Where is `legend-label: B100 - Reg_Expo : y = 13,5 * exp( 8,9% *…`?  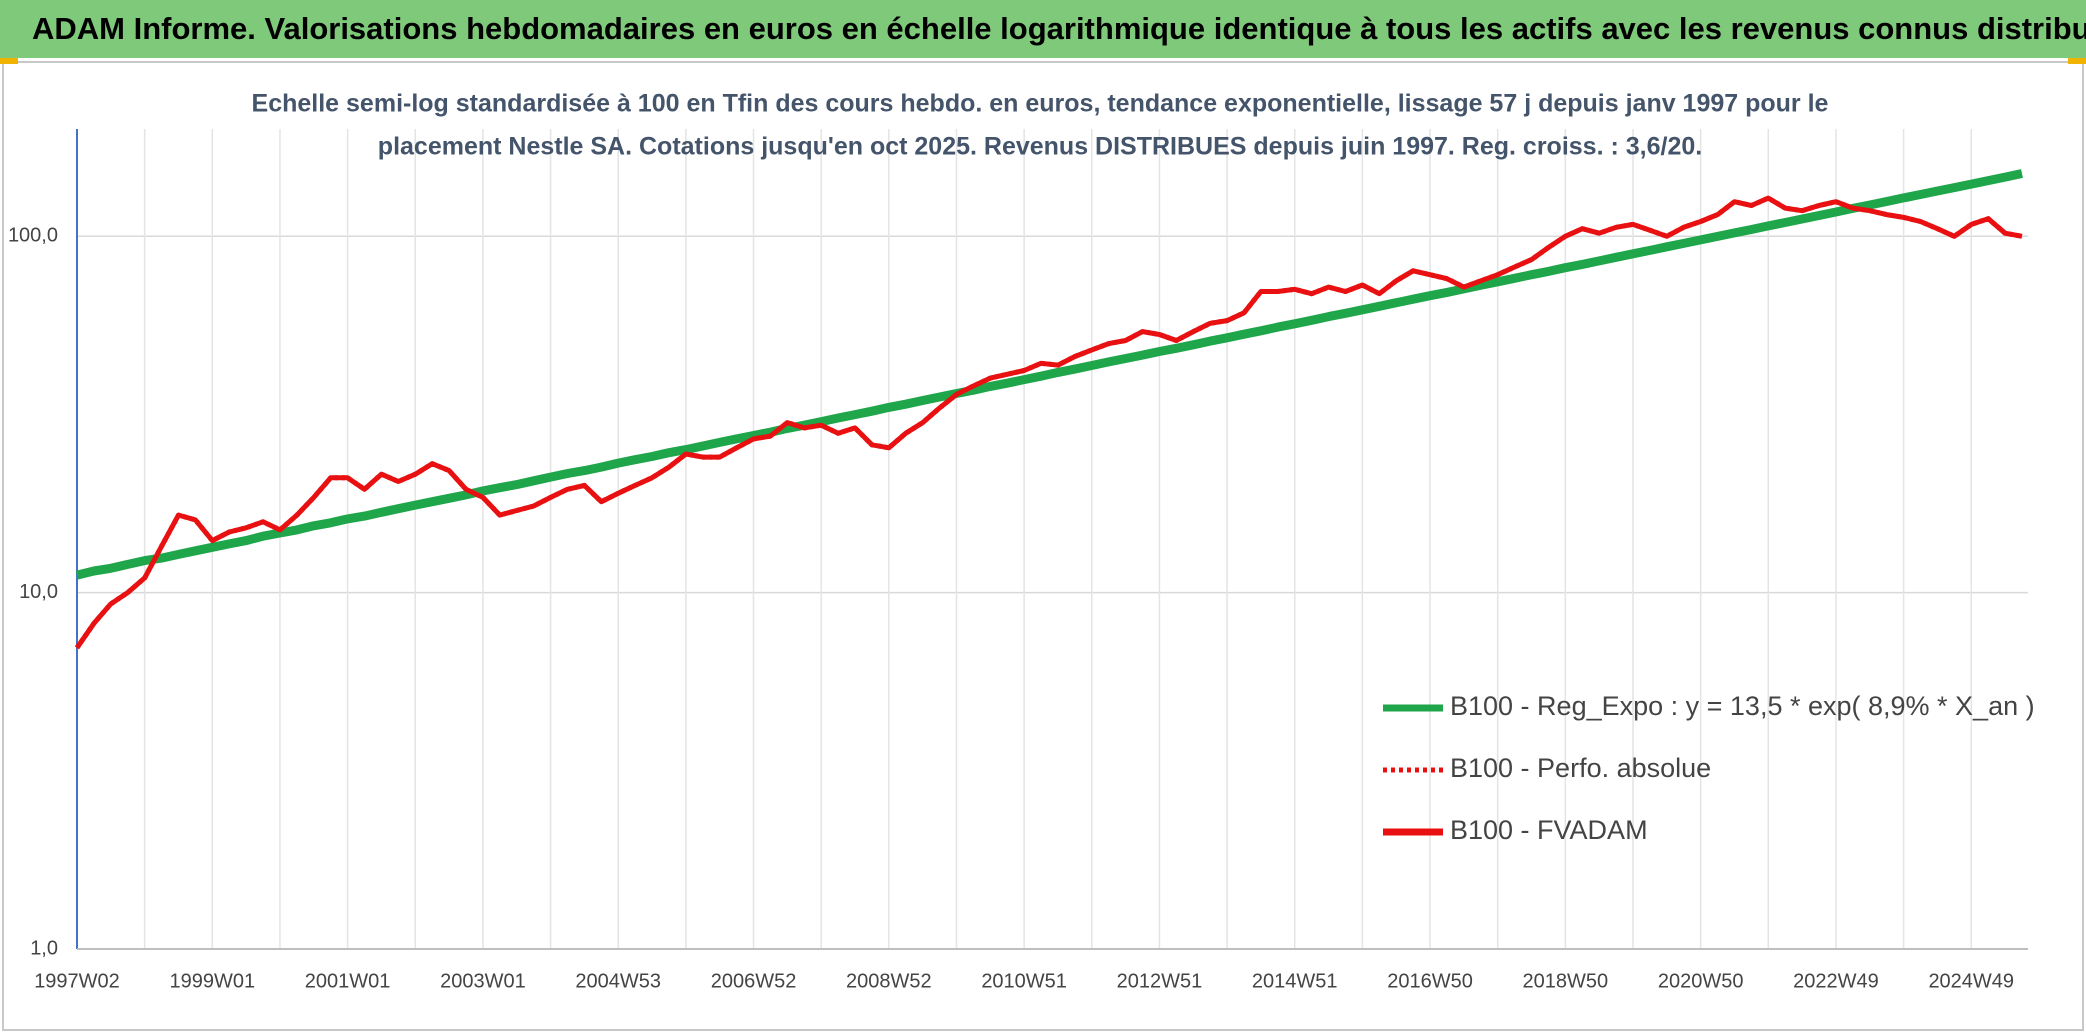
legend-label: B100 - Reg_Expo : y = 13,5 * exp( 8,9% *… is located at coordinates (1742, 706).